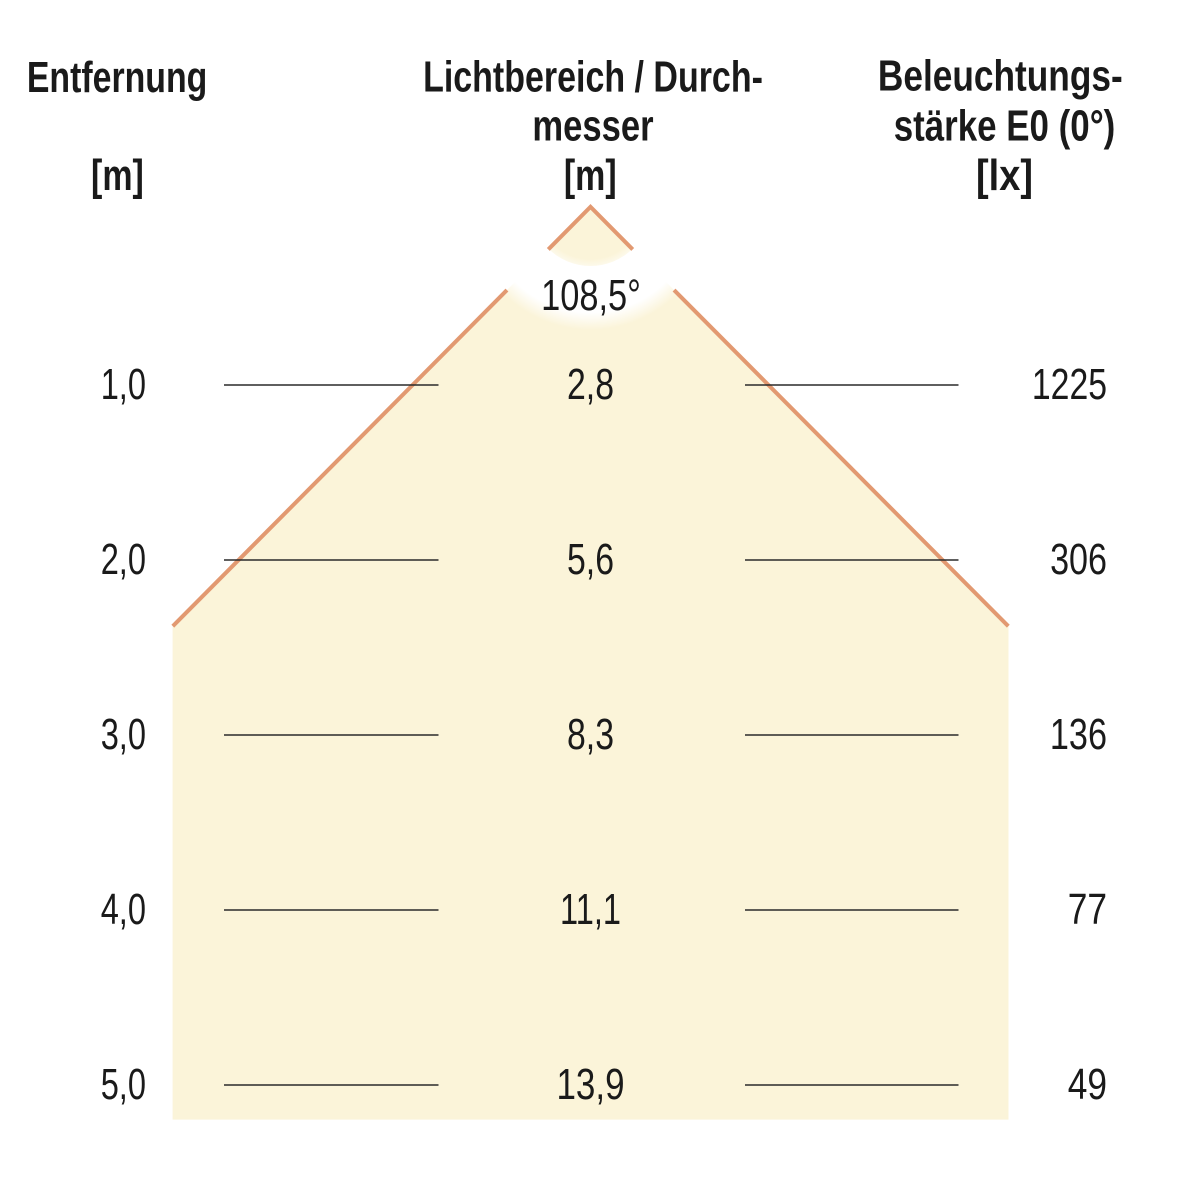 The width and height of the screenshot is (1182, 1182). I want to click on svg-text: 2,8, so click(590, 385).